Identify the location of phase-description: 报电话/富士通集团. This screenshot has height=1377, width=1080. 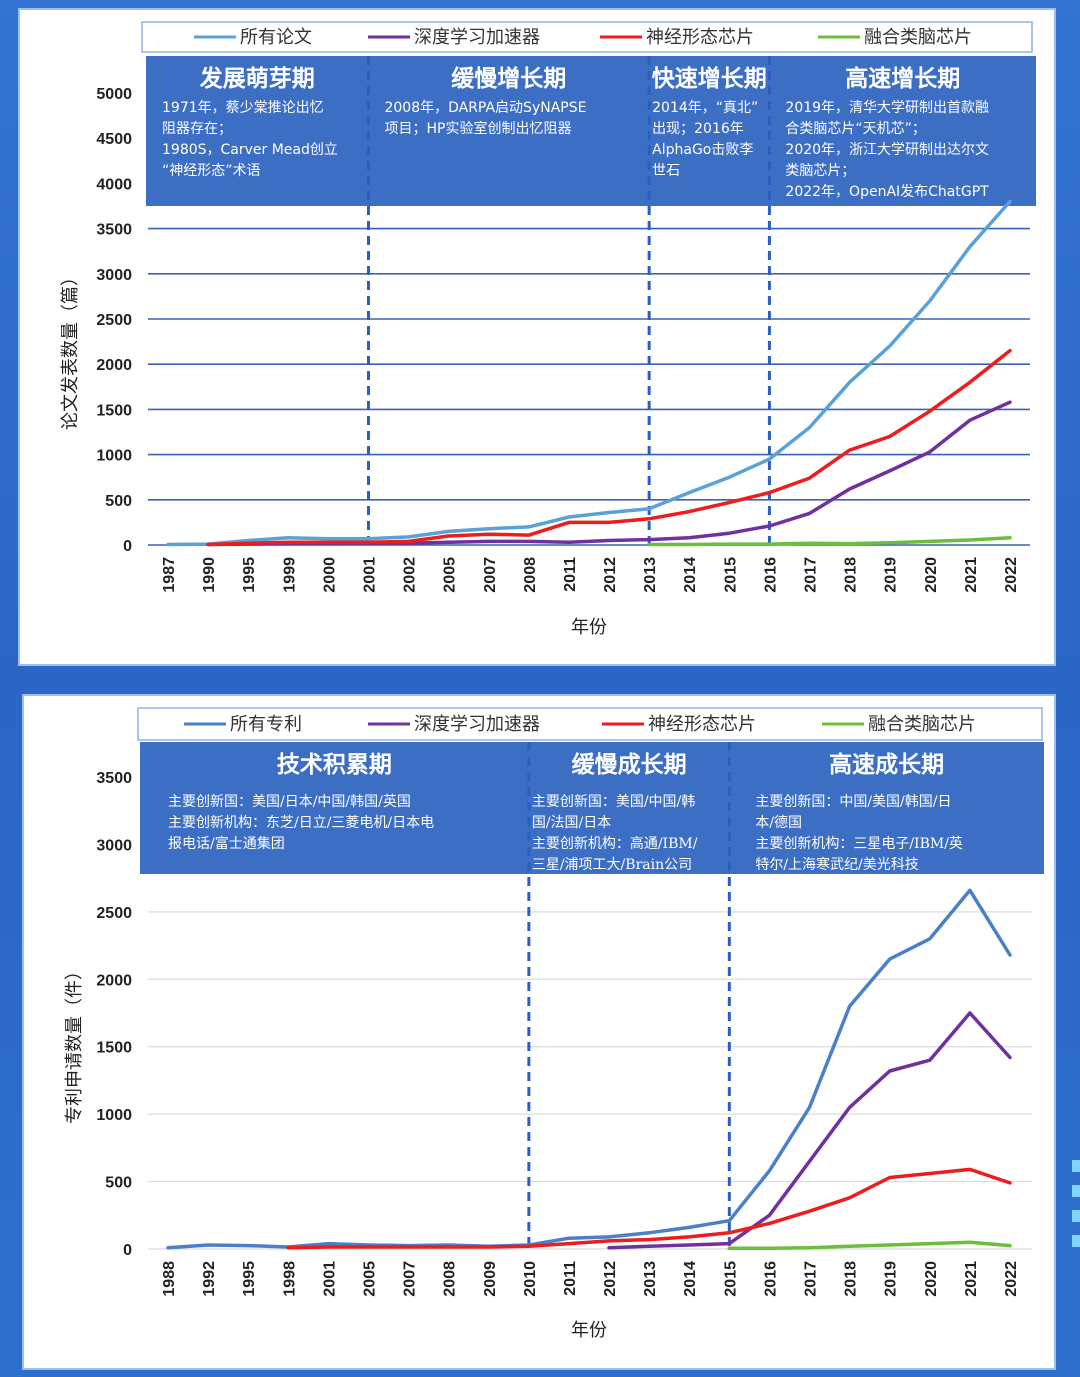
(226, 843).